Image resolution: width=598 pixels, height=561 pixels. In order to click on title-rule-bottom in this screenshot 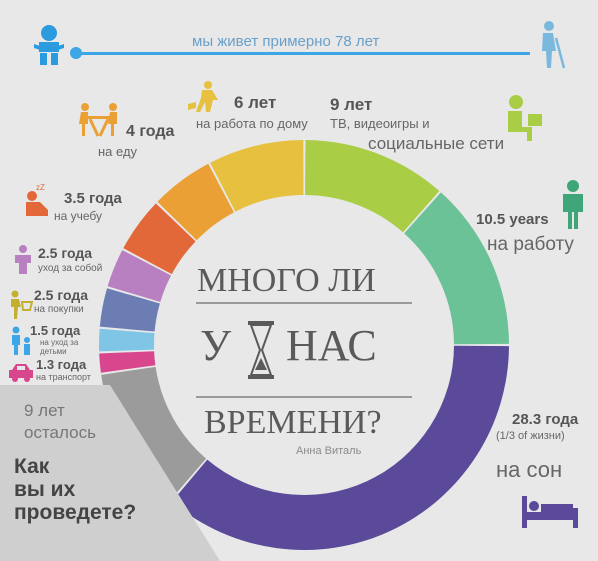, I will do `click(304, 397)`.